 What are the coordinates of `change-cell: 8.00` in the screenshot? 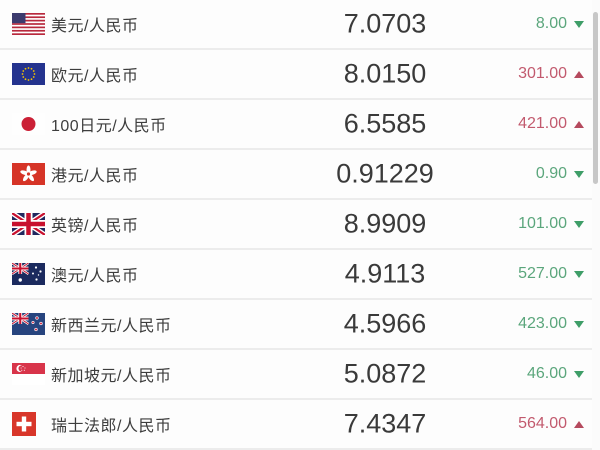 It's located at (560, 24).